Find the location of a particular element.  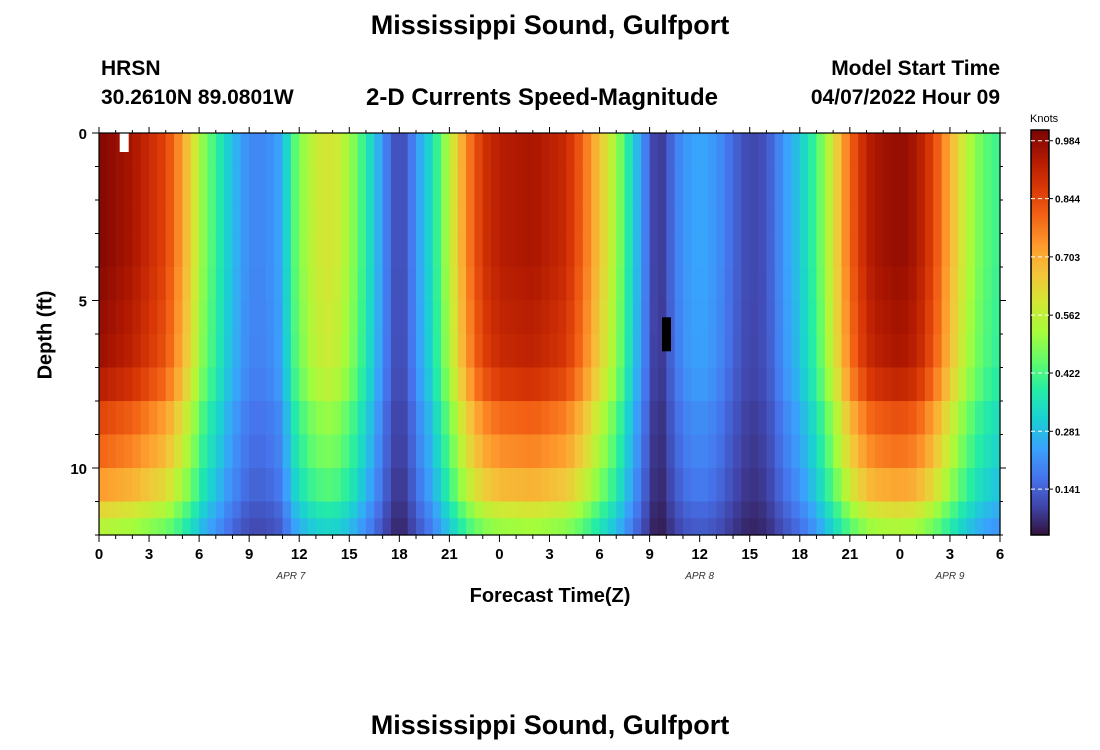

colorbar-tick-label: 0.703 is located at coordinates (1067, 258).